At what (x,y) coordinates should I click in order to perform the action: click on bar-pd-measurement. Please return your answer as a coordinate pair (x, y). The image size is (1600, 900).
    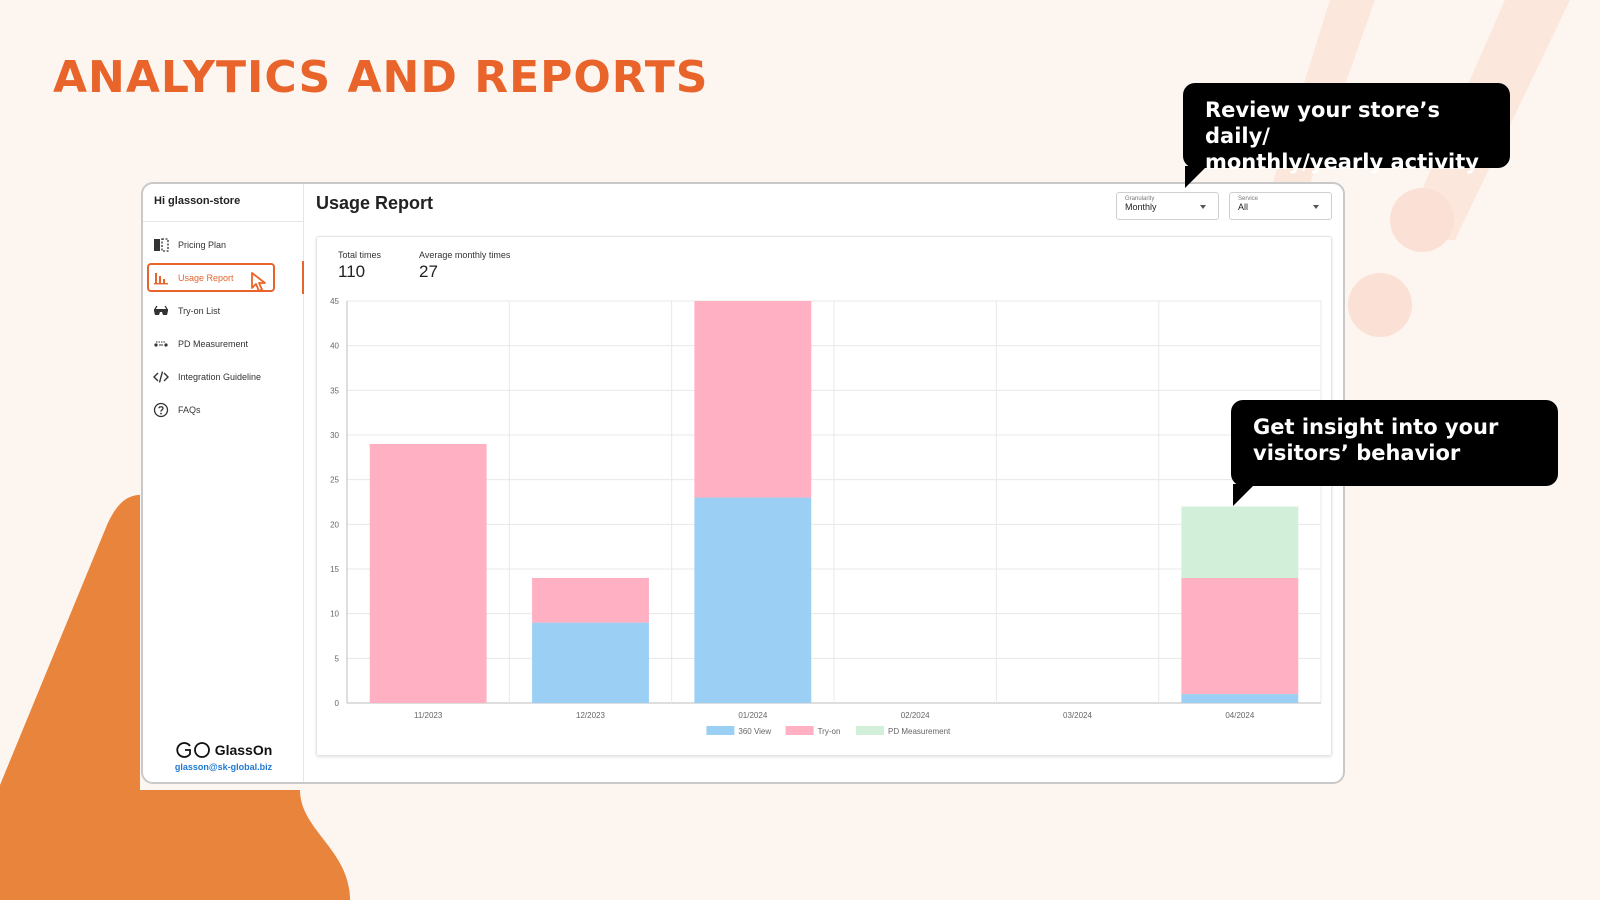
    Looking at the image, I should click on (1240, 542).